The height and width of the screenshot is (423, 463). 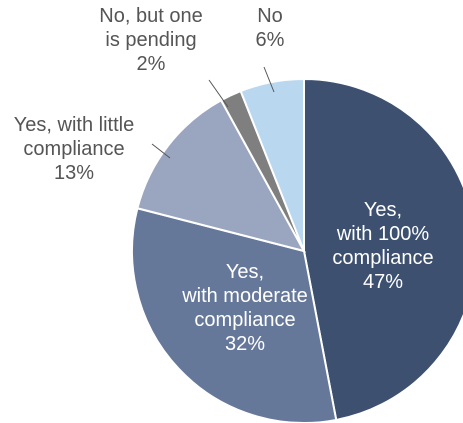 I want to click on slice-value-label: 6%, so click(x=270, y=40).